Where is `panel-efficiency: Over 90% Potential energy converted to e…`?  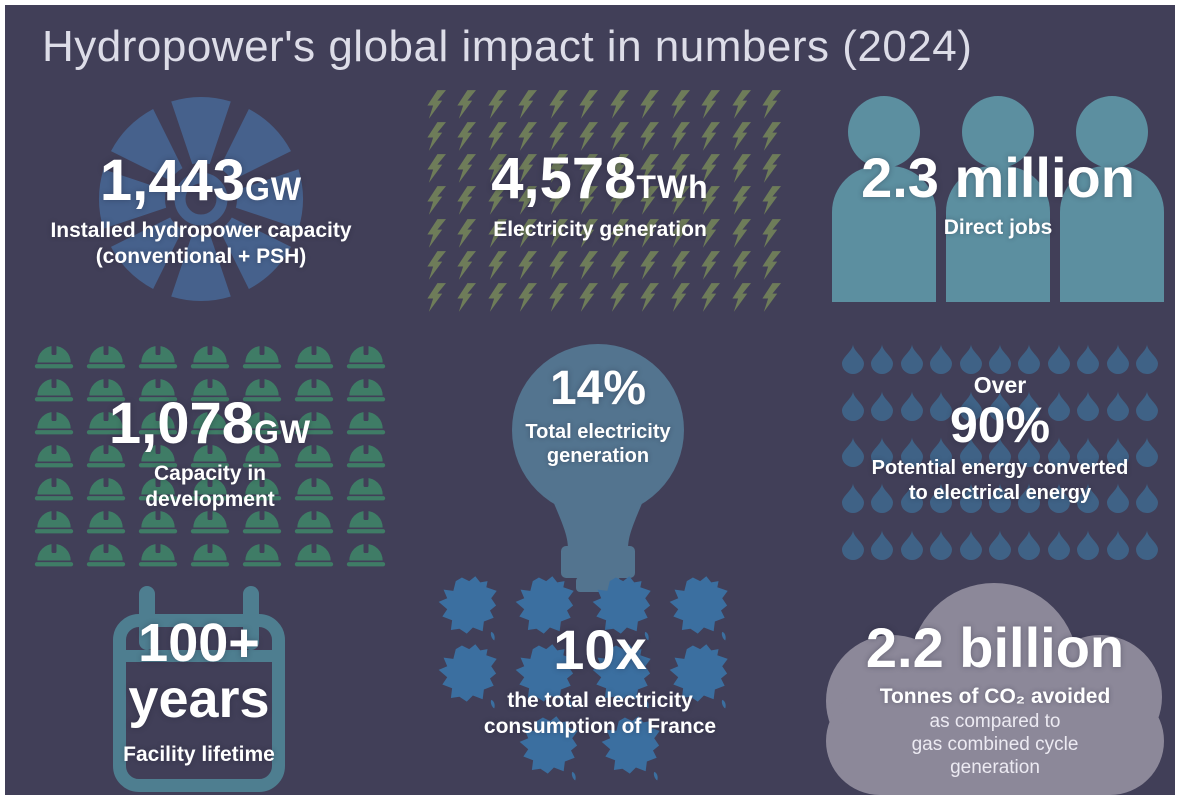
panel-efficiency: Over 90% Potential energy converted to e… is located at coordinates (1000, 438).